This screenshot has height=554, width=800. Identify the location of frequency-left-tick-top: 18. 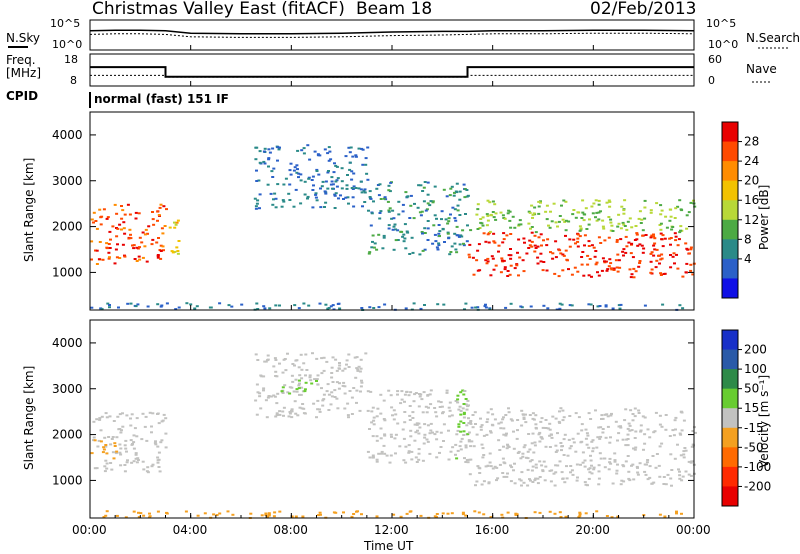
(71, 59).